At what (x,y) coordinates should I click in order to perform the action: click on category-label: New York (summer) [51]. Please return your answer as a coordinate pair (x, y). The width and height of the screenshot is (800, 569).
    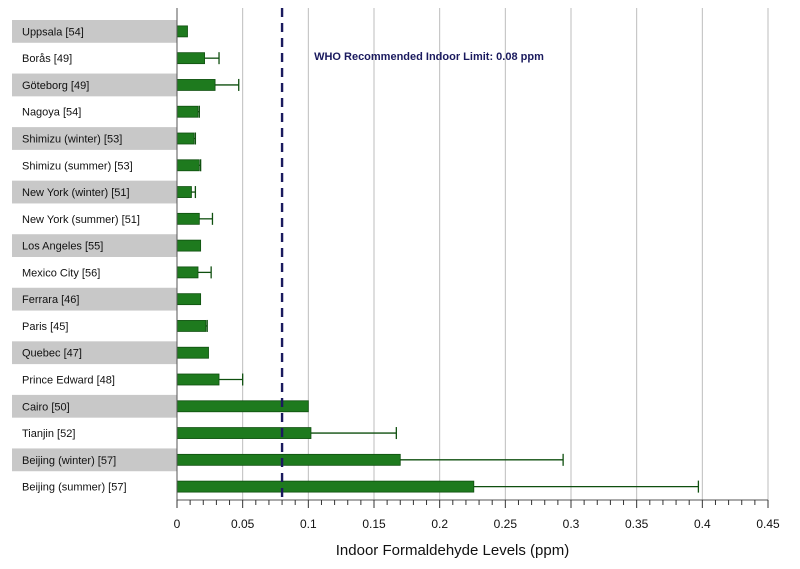
    Looking at the image, I should click on (81, 220).